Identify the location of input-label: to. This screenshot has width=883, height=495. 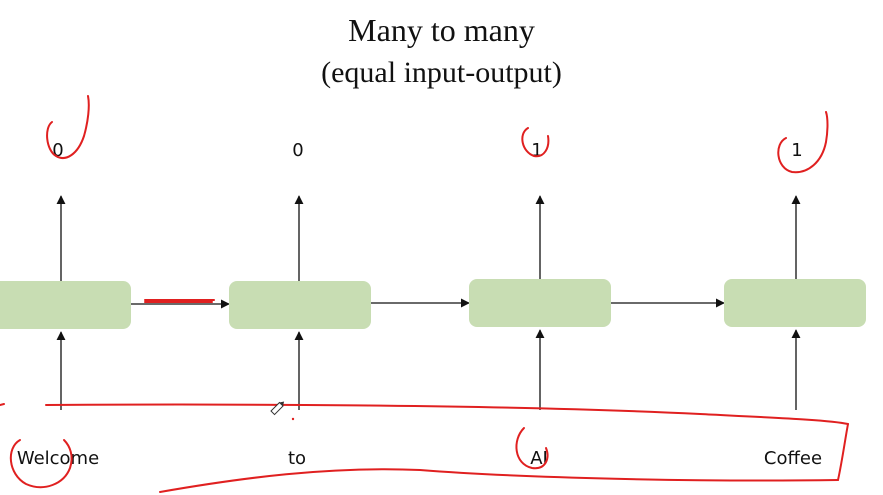
(297, 458).